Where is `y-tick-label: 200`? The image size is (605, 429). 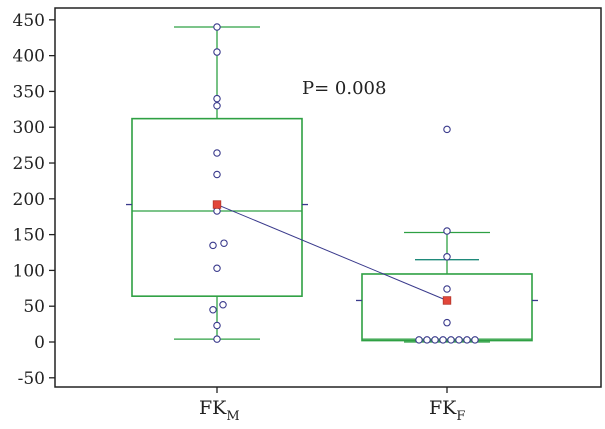 y-tick-label: 200 is located at coordinates (29, 200).